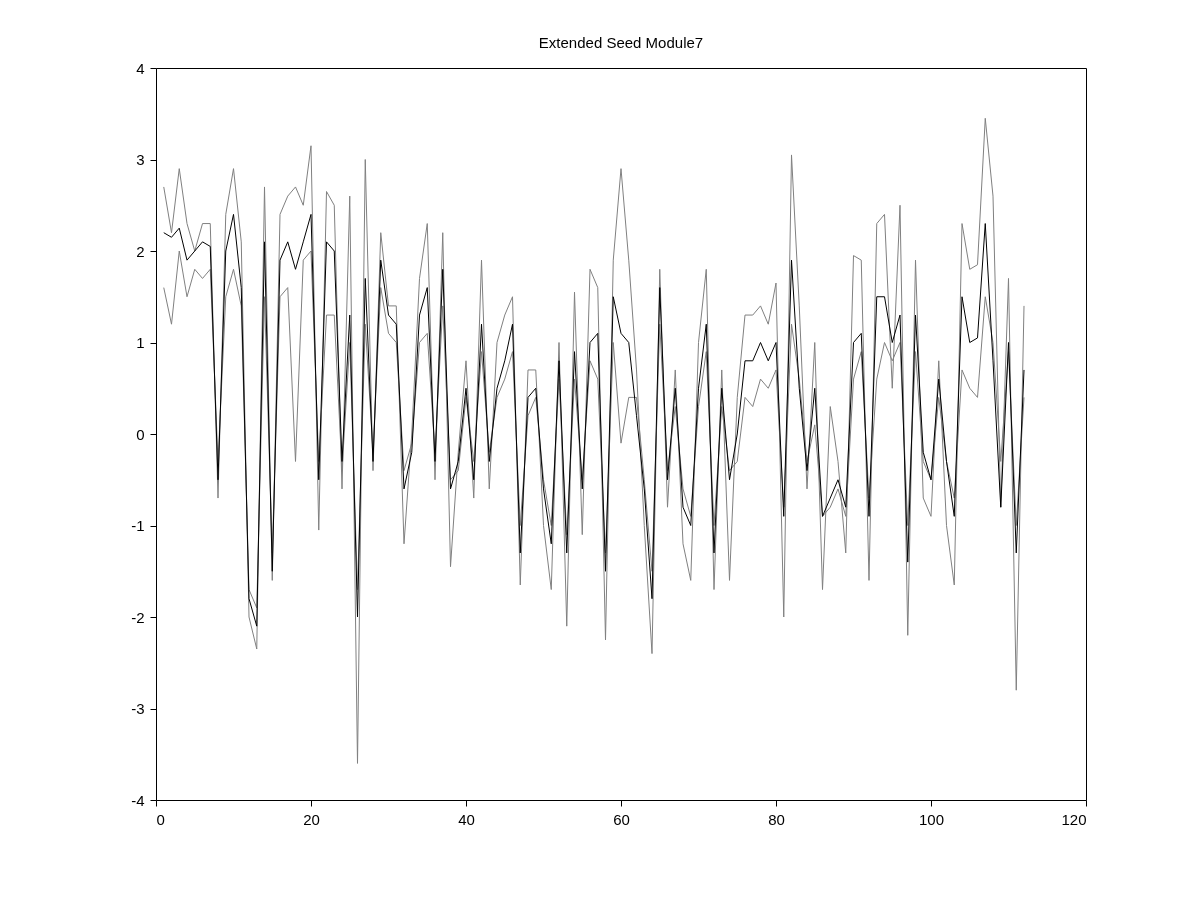 Image resolution: width=1200 pixels, height=900 pixels. I want to click on y-tick-label: -4, so click(138, 800).